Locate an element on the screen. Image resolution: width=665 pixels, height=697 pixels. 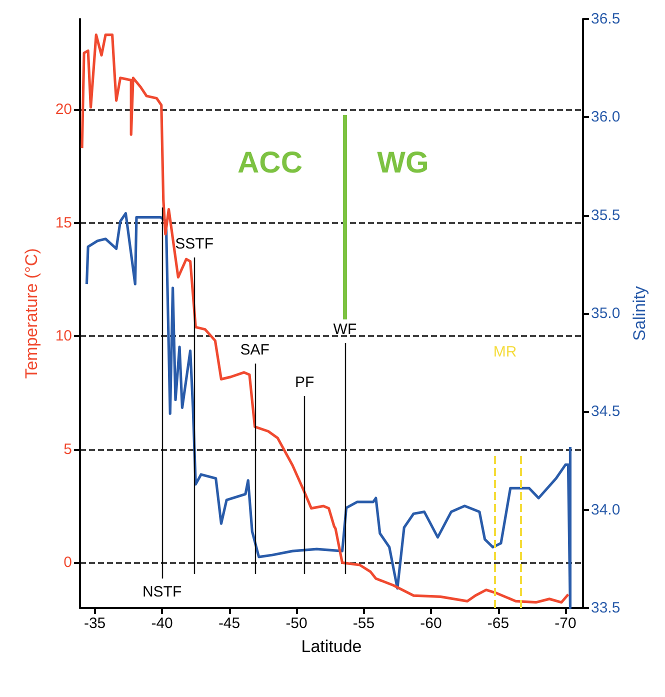
x-tick-label: -35 is located at coordinates (95, 623).